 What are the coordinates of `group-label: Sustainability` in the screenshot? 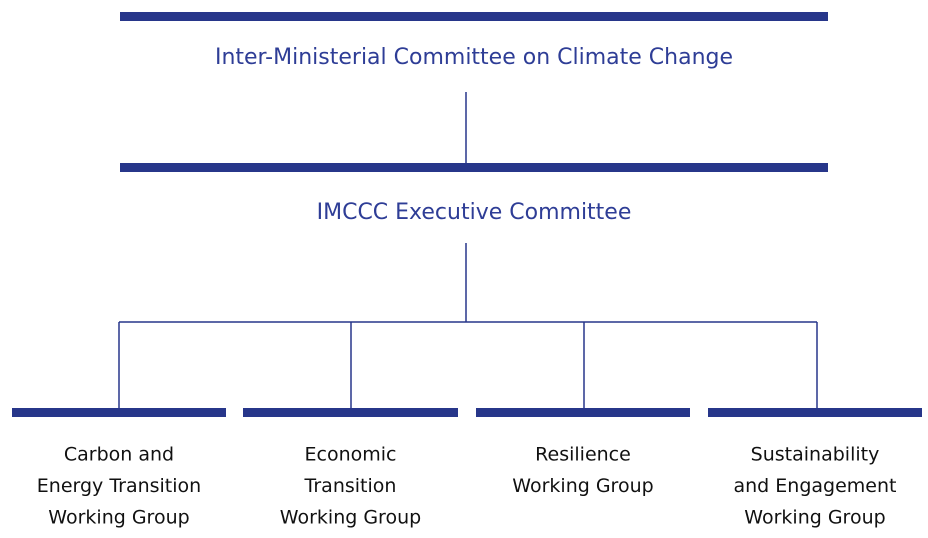 It's located at (815, 455).